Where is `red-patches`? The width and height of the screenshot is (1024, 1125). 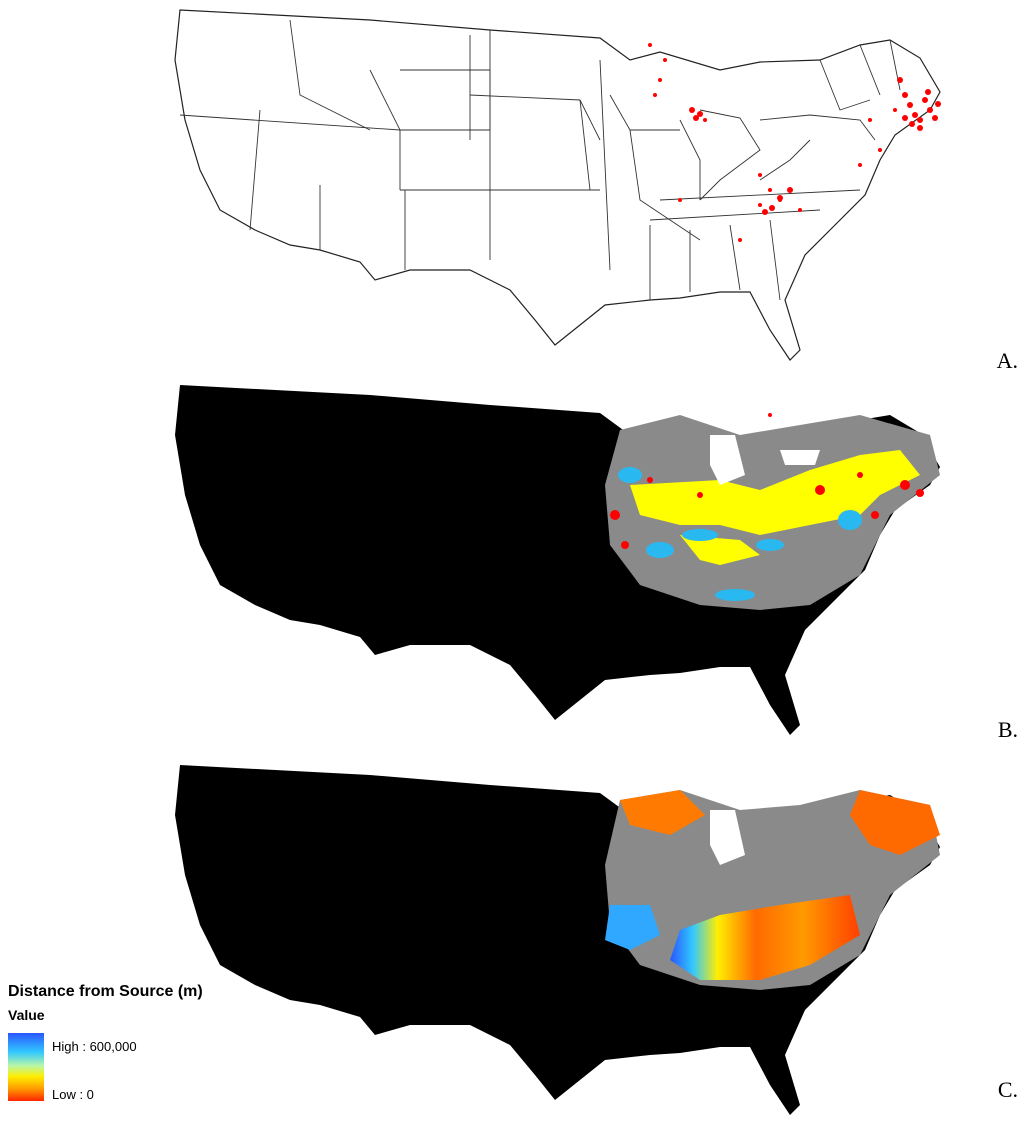 red-patches is located at coordinates (767, 481).